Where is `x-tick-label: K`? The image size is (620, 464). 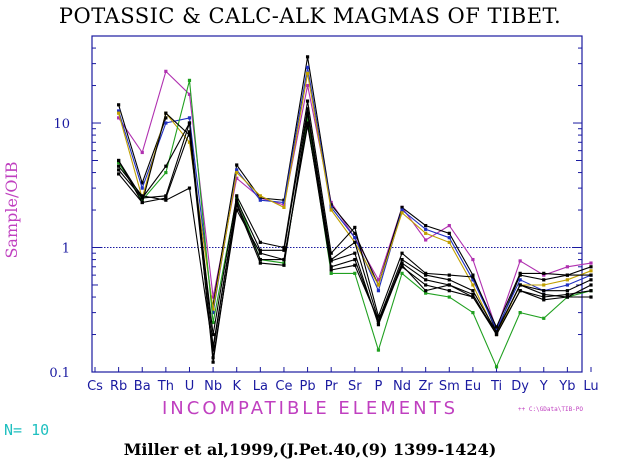
x-tick-label: K is located at coordinates (236, 386).